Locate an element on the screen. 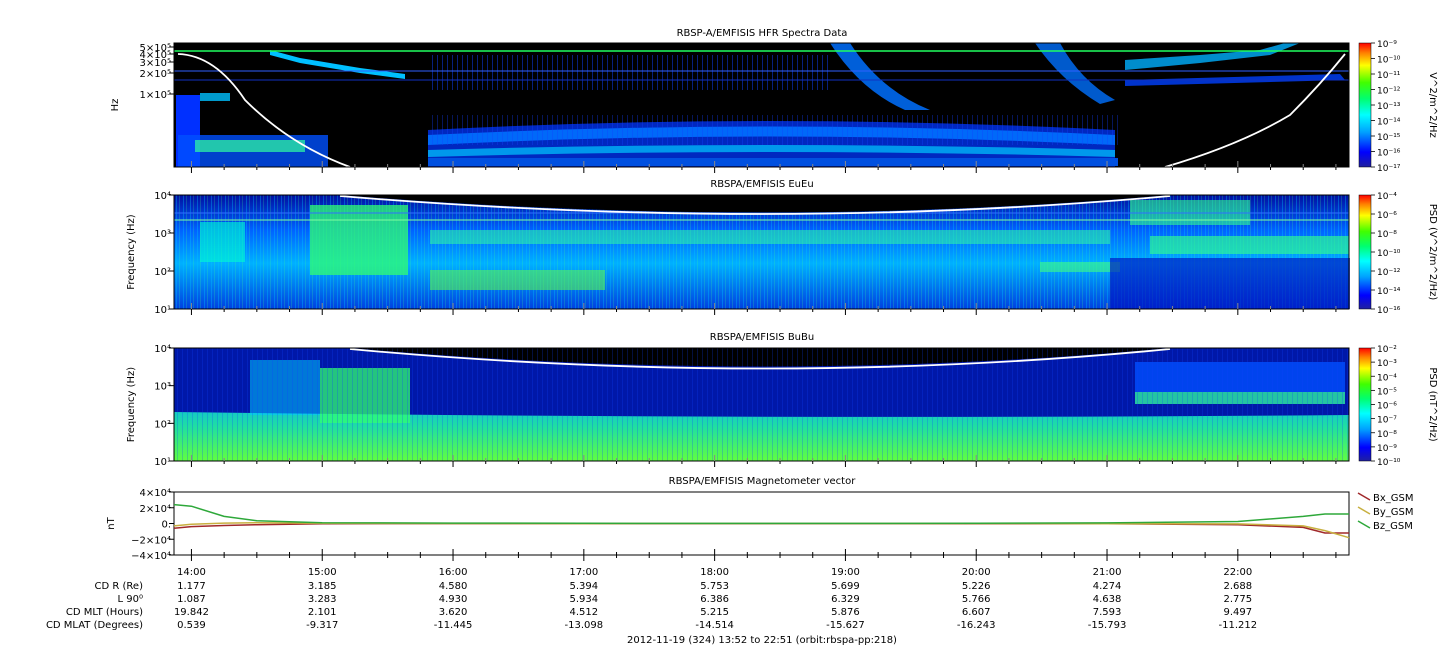  hfr-panel-title: RBSP-A/EMFISIS HFR Spectra Data is located at coordinates (762, 33).